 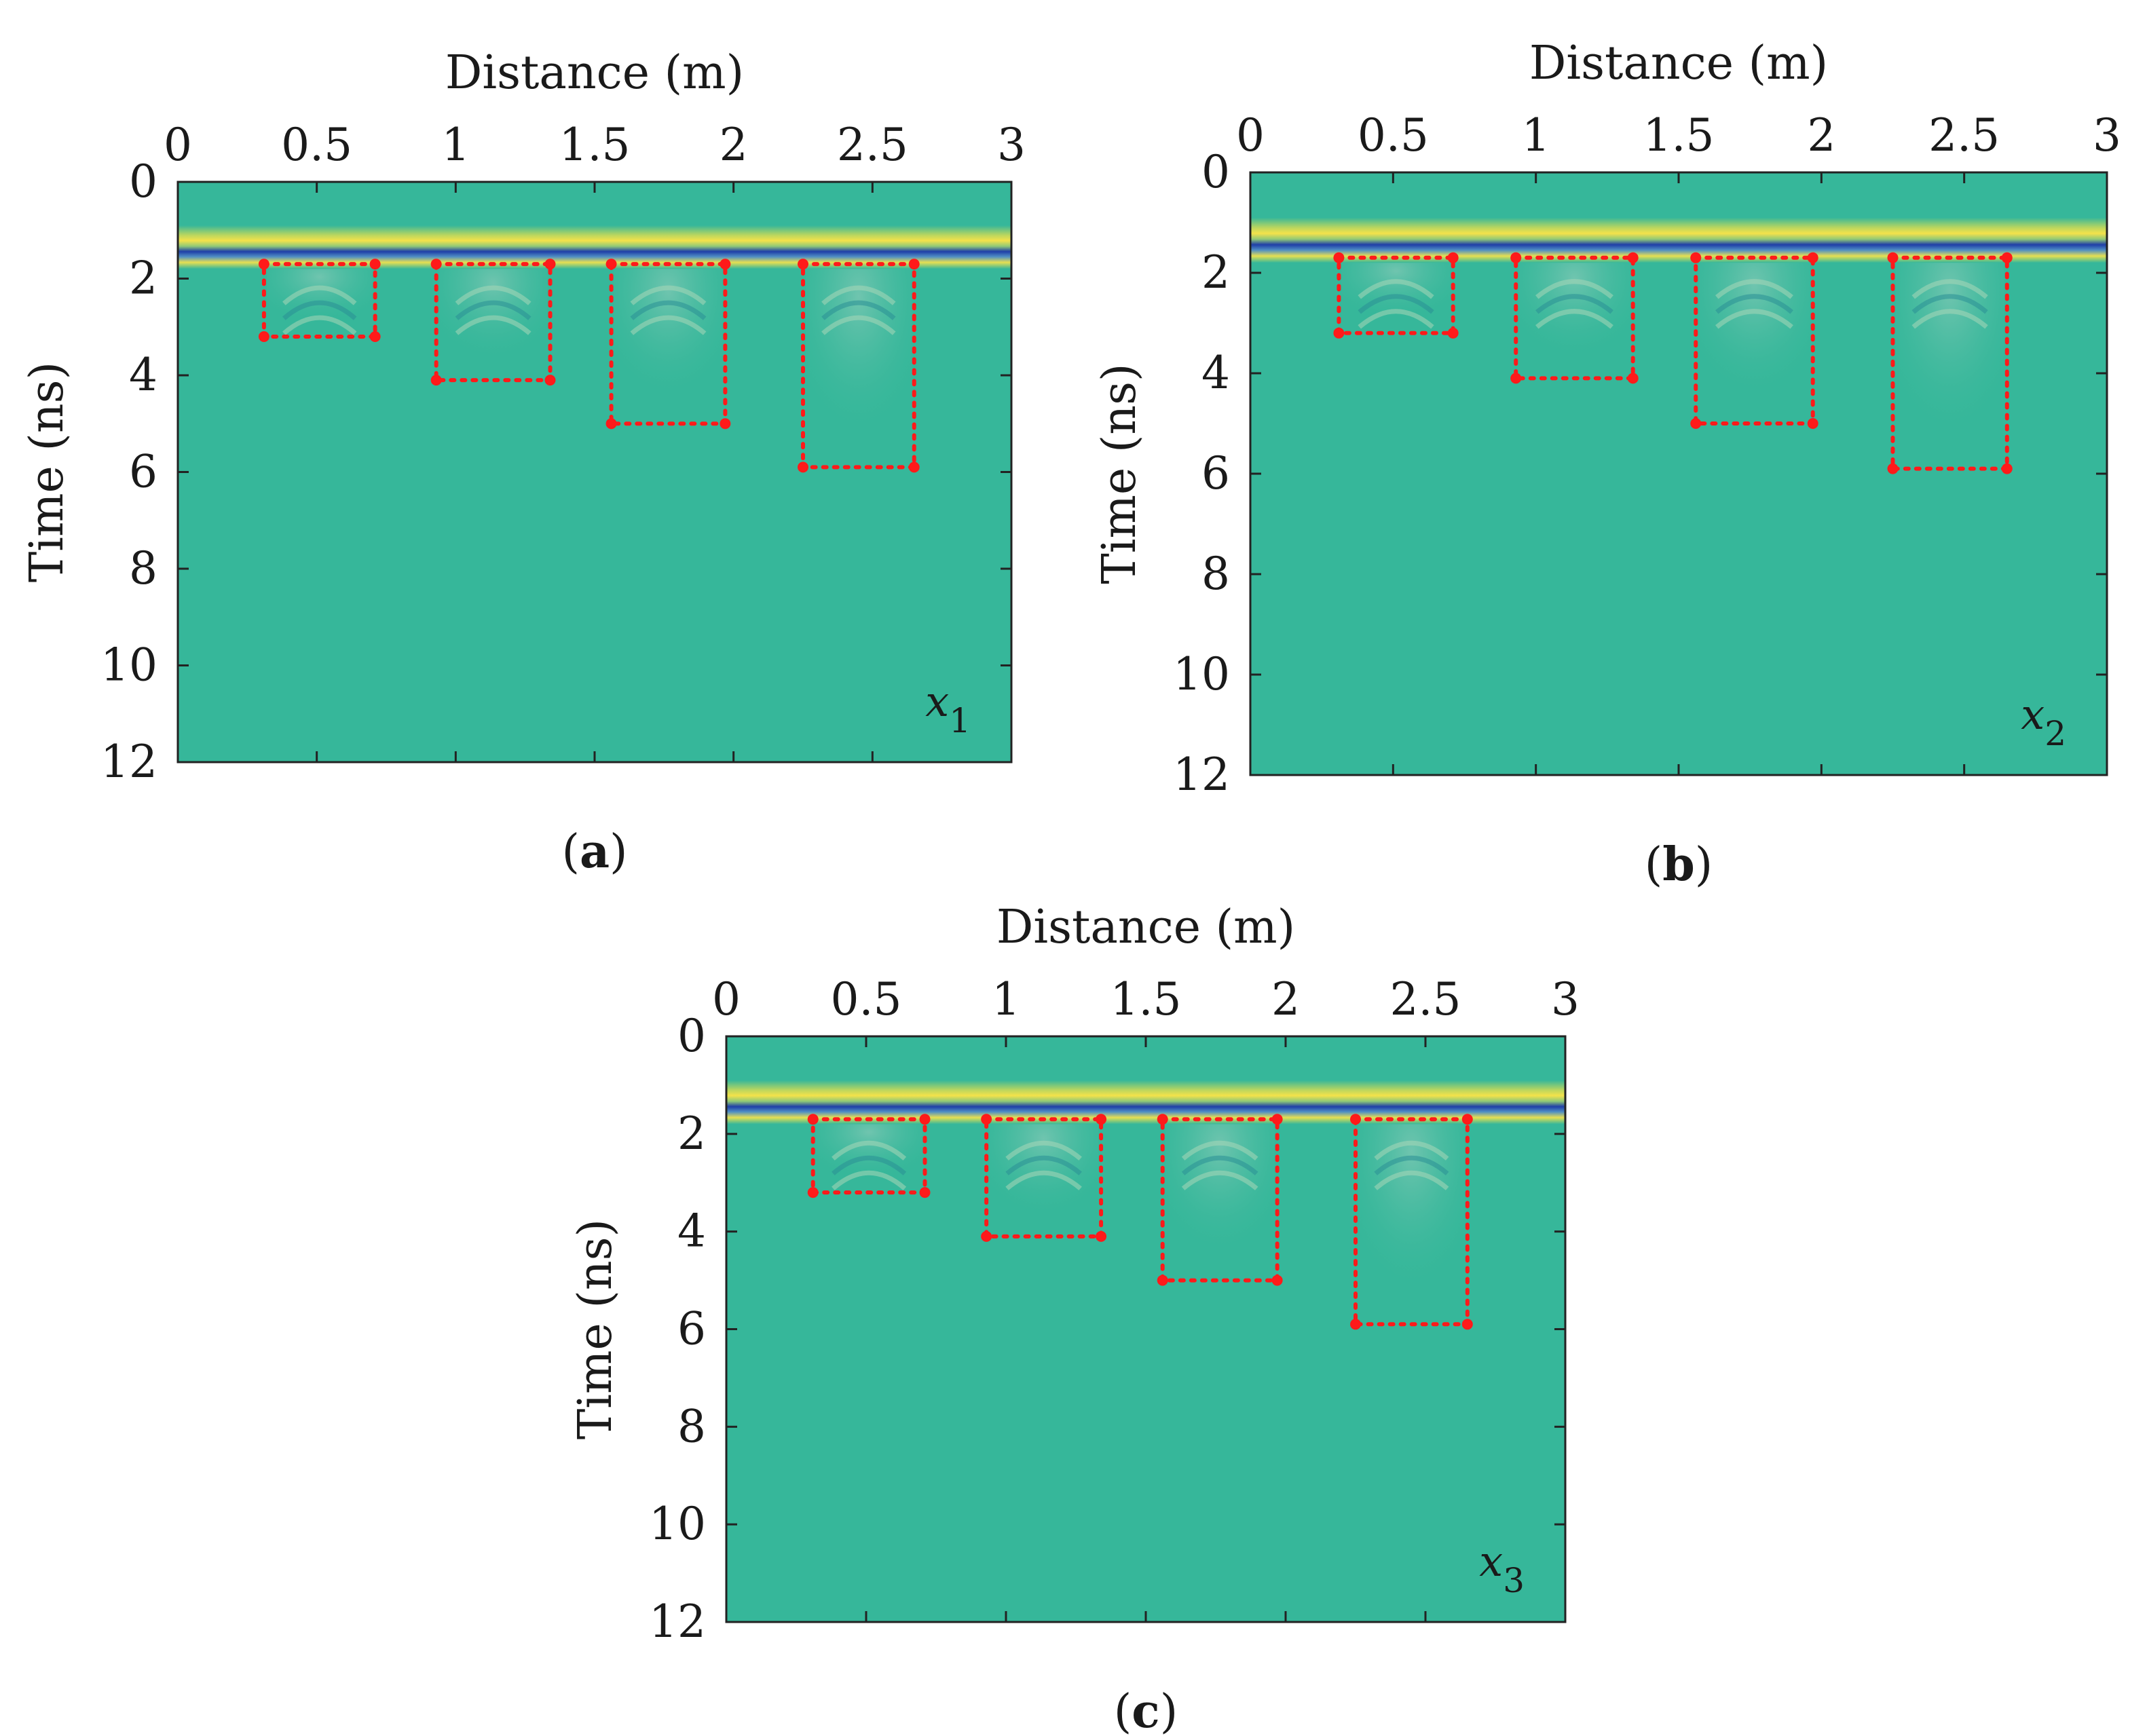 What do you see at coordinates (1216, 473) in the screenshot?
I see `y-tick-label: 6` at bounding box center [1216, 473].